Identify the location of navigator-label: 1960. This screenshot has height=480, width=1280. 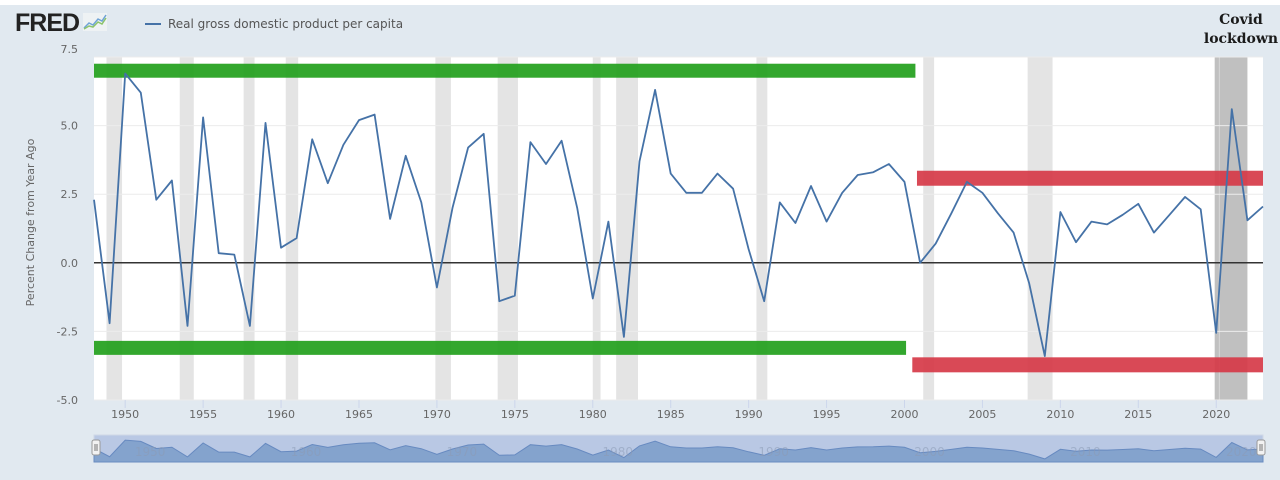
(306, 452).